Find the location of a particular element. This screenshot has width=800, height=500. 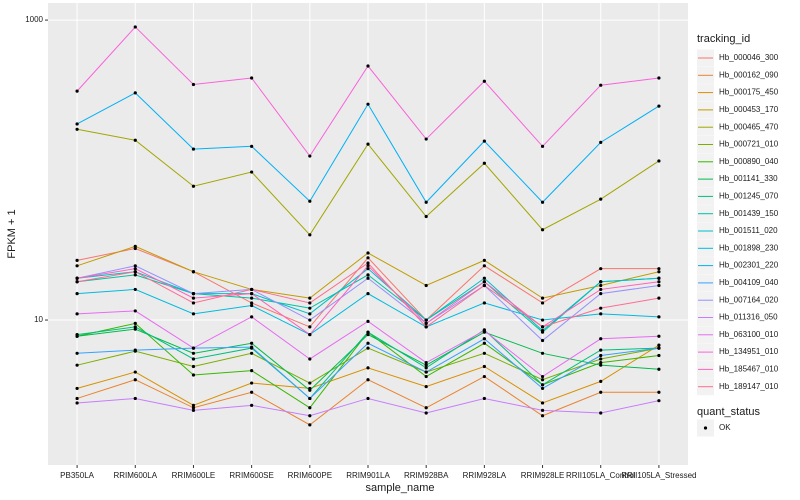

legend-label: Hb_000162_090 is located at coordinates (749, 74).